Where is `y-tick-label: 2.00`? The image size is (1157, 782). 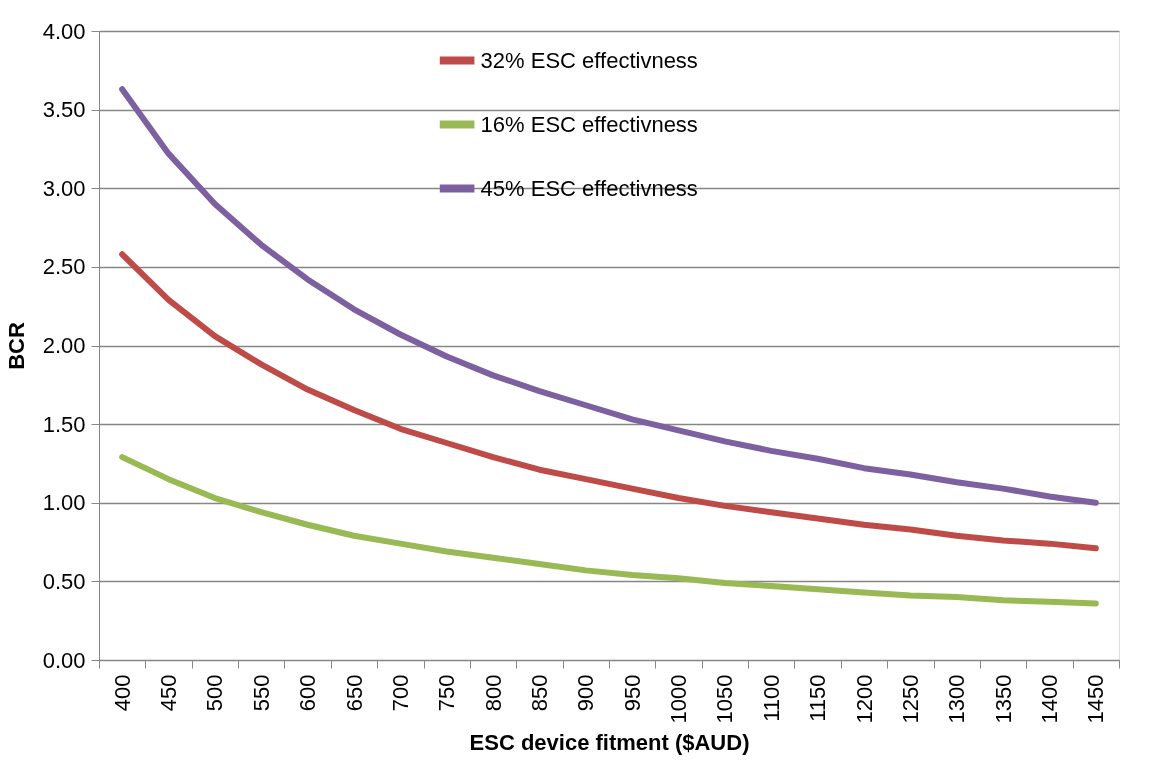
y-tick-label: 2.00 is located at coordinates (64, 345).